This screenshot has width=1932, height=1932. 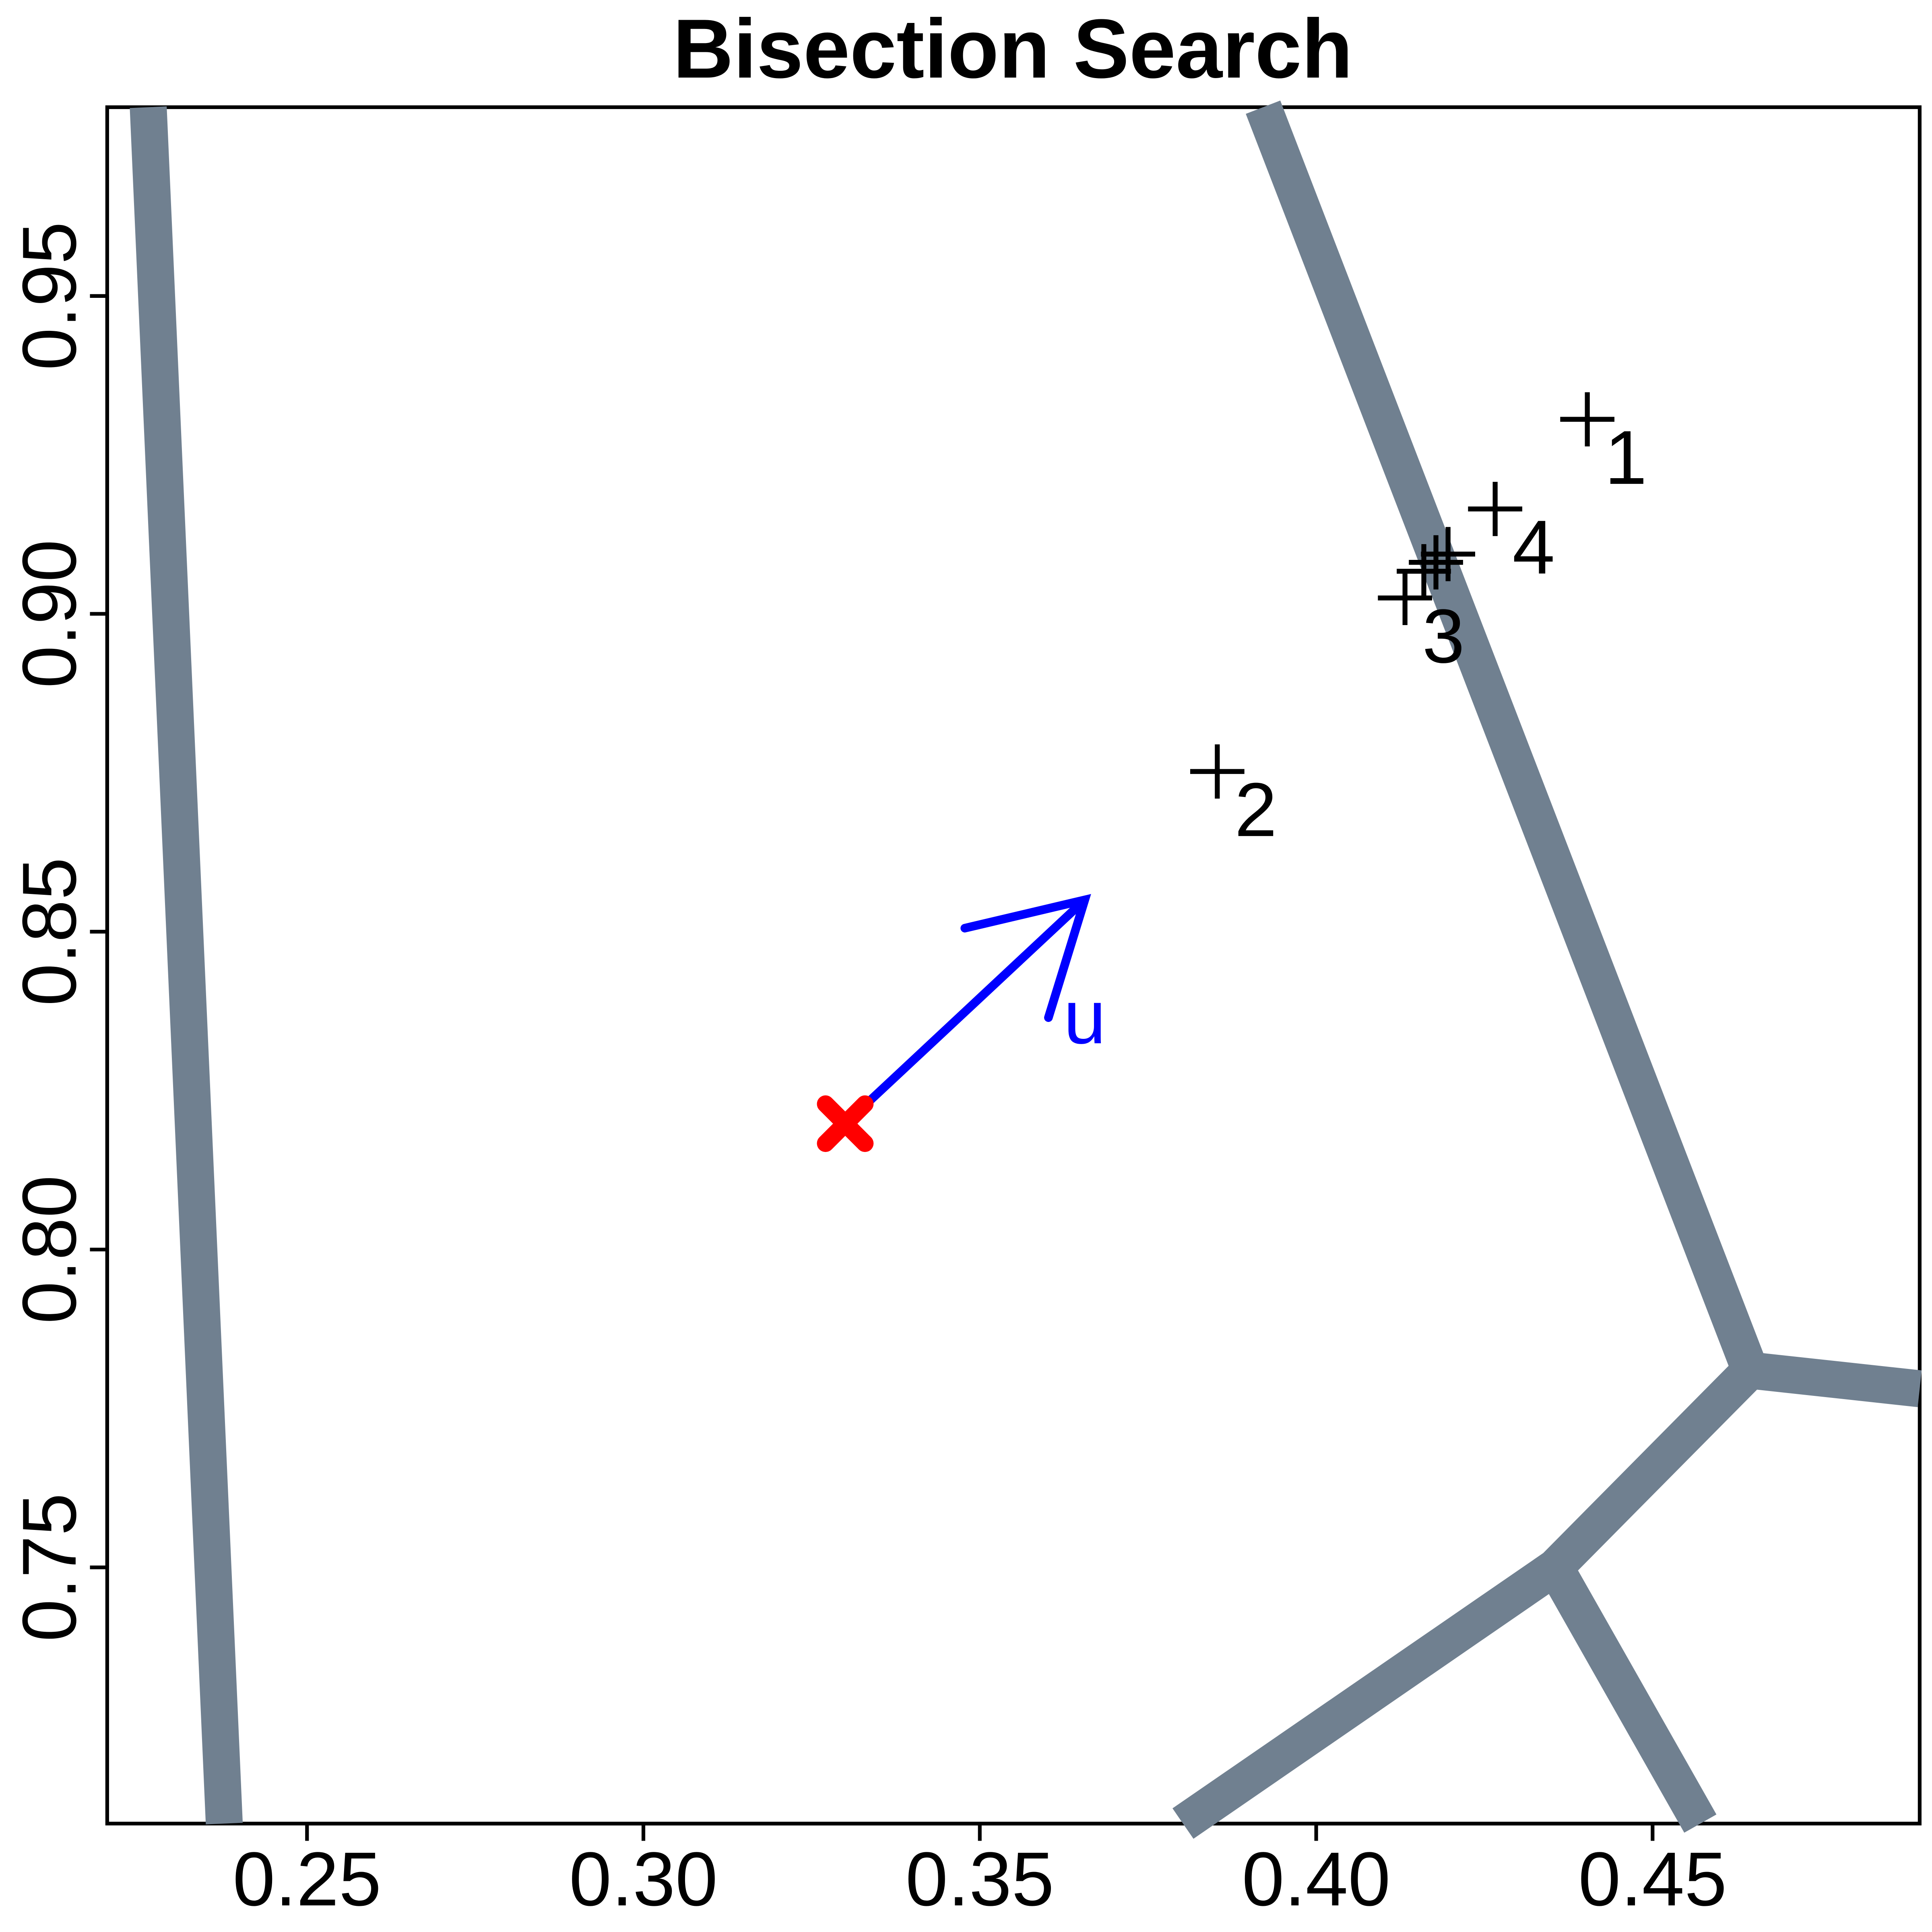 I want to click on y-tick-label: 0.80, so click(x=49, y=1249).